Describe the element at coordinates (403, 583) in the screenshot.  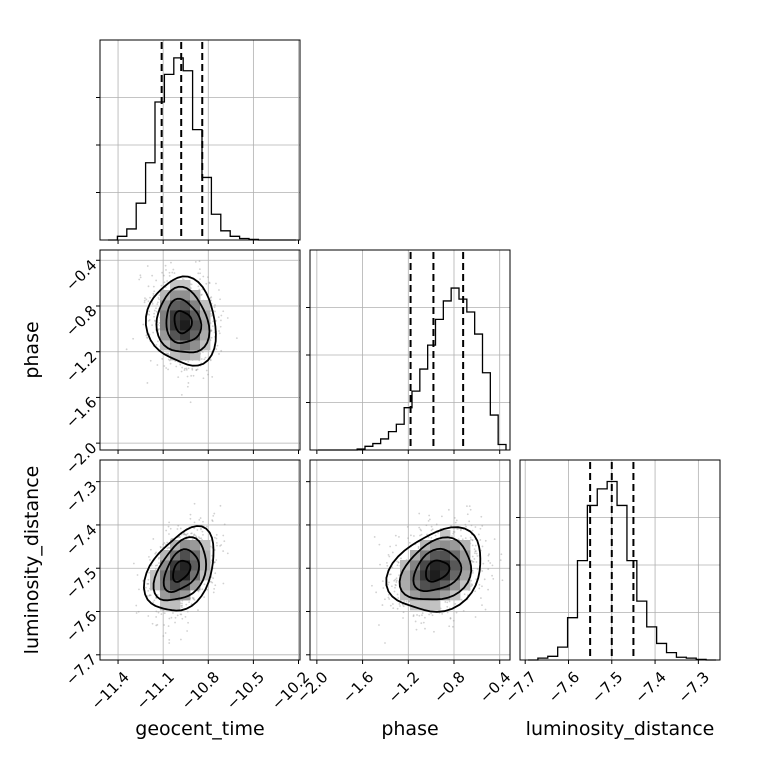
I see `panel-2d-phase-vs-luminosity-distance: −2.0 −1.6 −1.2 −0.8 −0.4` at that location.